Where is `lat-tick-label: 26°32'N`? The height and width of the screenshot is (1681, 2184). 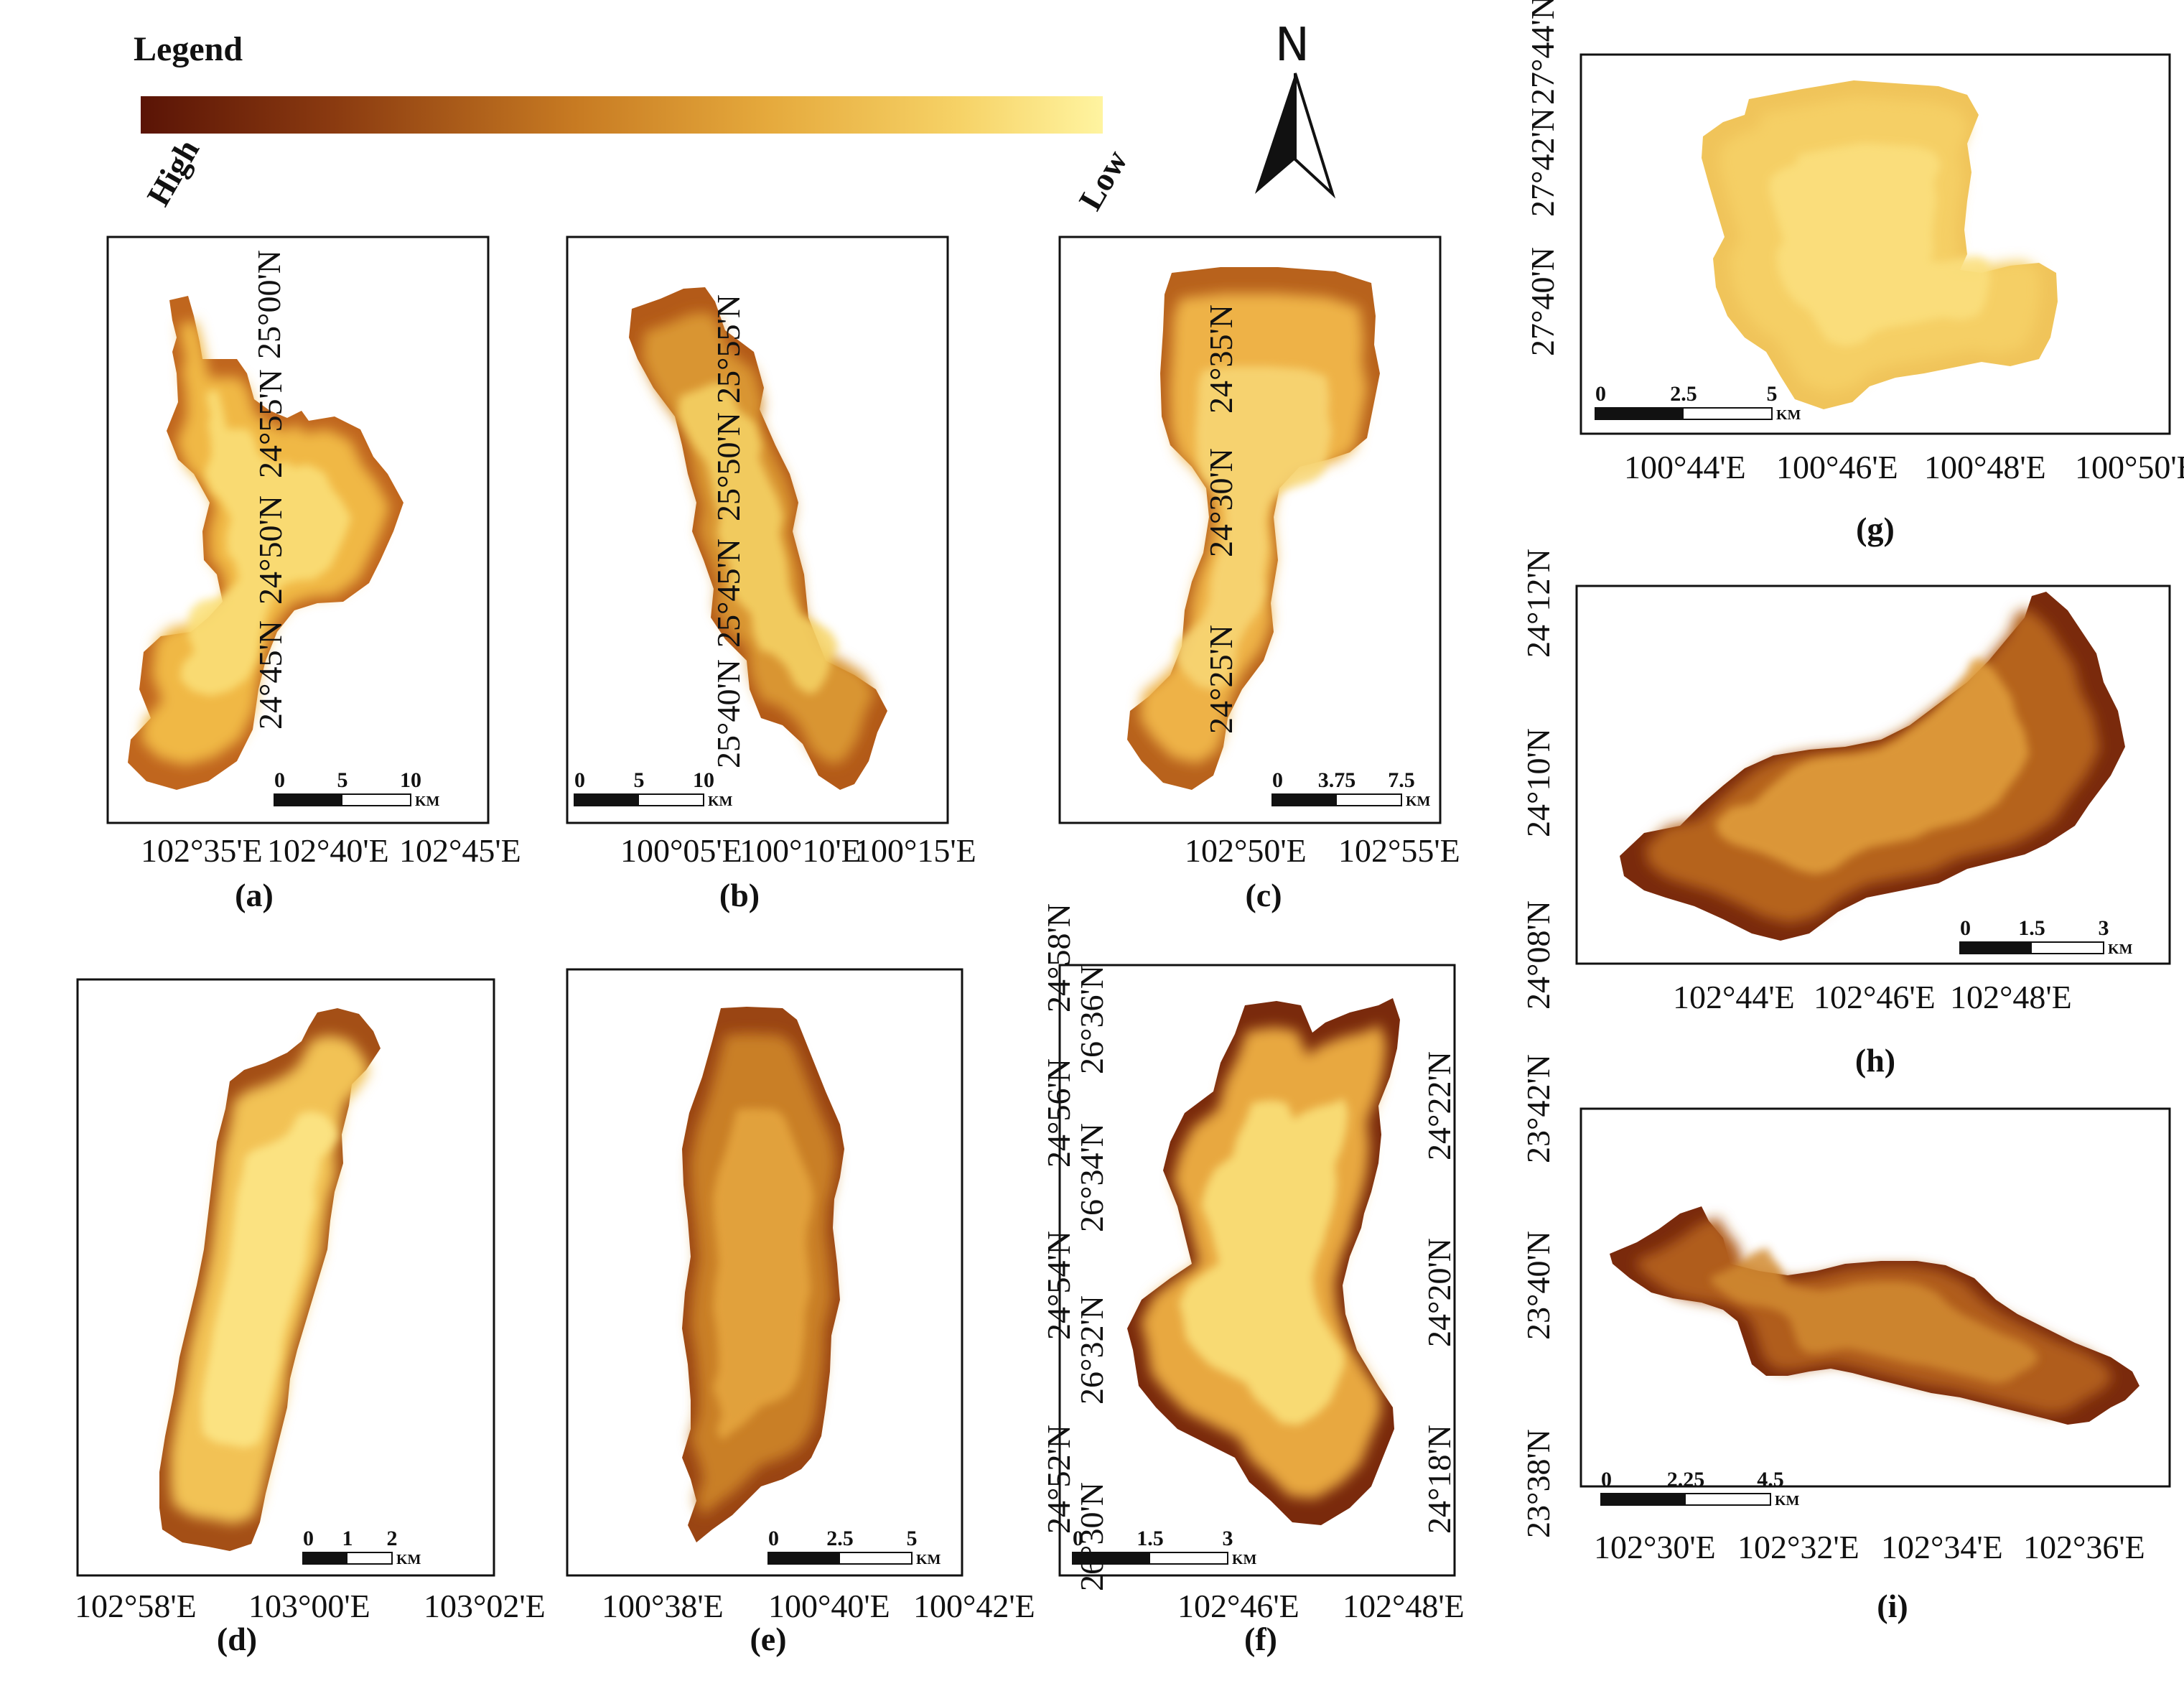
lat-tick-label: 26°32'N is located at coordinates (1091, 1350).